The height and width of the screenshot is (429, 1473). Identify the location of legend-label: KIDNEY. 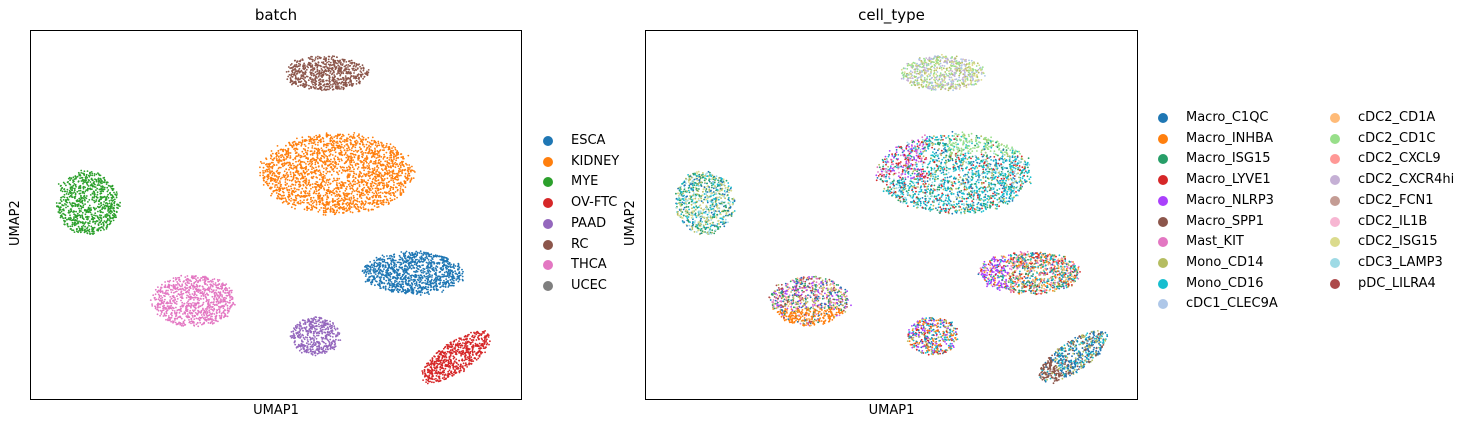
(595, 161).